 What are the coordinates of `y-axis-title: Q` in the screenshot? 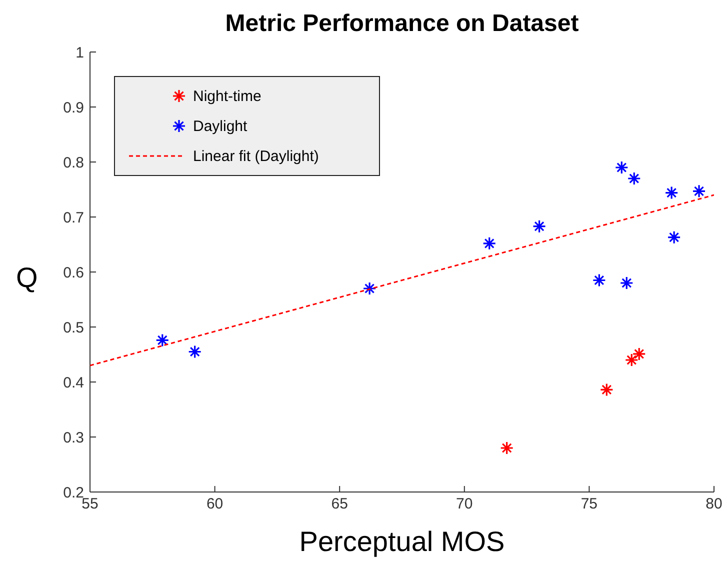 It's located at (27, 278).